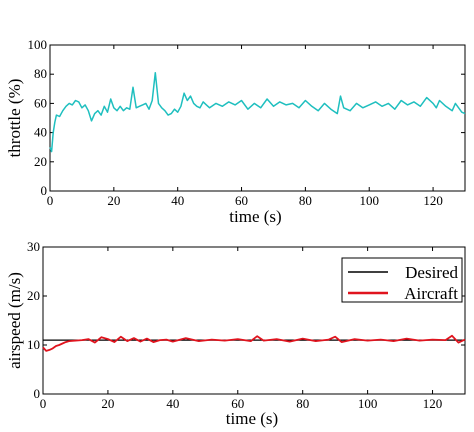 The image size is (474, 432). I want to click on chart1-y-tick-label-4: 80, so click(40, 73).